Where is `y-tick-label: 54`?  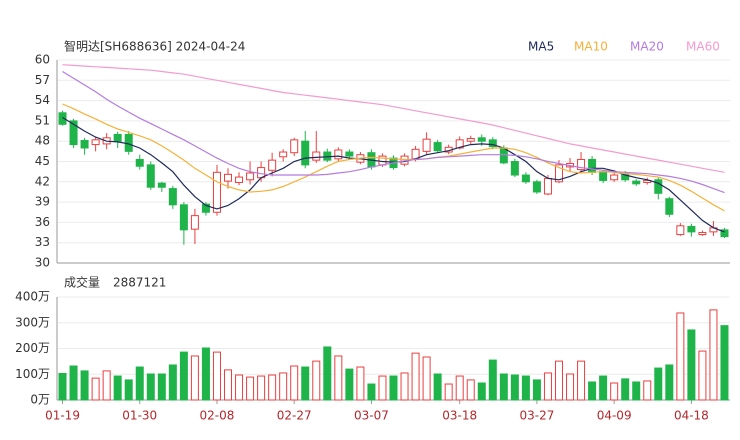 y-tick-label: 54 is located at coordinates (42, 100).